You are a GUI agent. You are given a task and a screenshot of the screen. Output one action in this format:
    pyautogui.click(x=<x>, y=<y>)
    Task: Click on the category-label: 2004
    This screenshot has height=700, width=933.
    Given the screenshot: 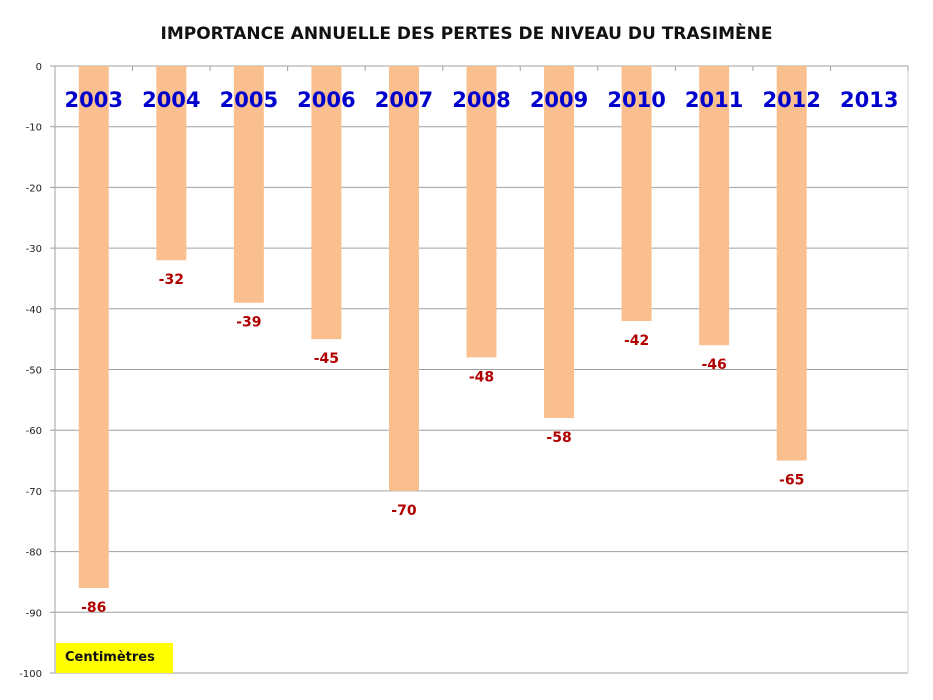 What is the action you would take?
    pyautogui.click(x=171, y=100)
    